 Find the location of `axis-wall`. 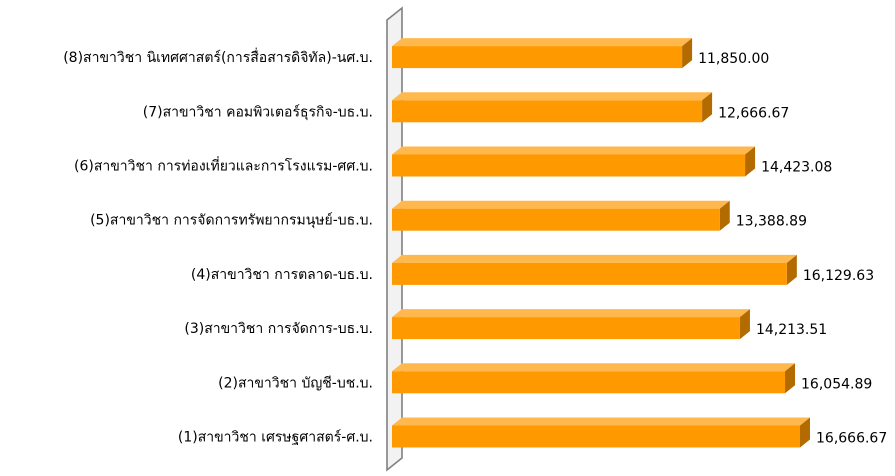

axis-wall is located at coordinates (394, 239).